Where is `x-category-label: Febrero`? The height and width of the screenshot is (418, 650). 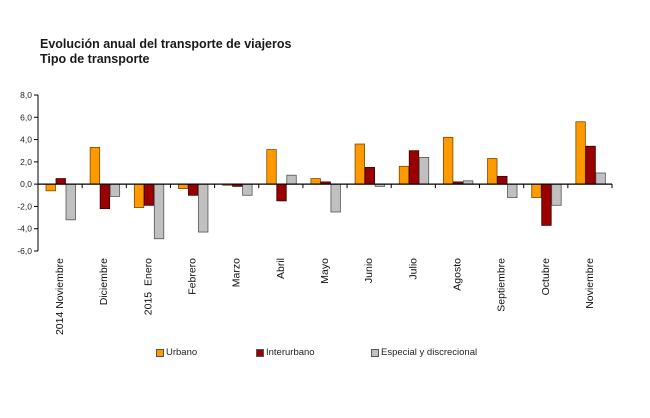
x-category-label: Febrero is located at coordinates (193, 276).